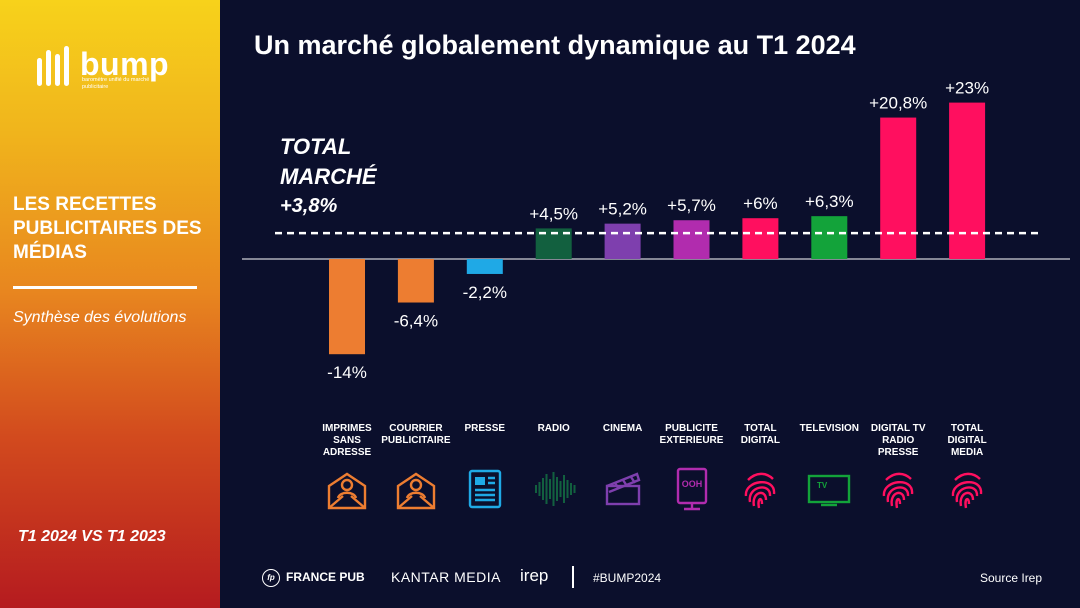  I want to click on bump-logo-icon, so click(53, 66).